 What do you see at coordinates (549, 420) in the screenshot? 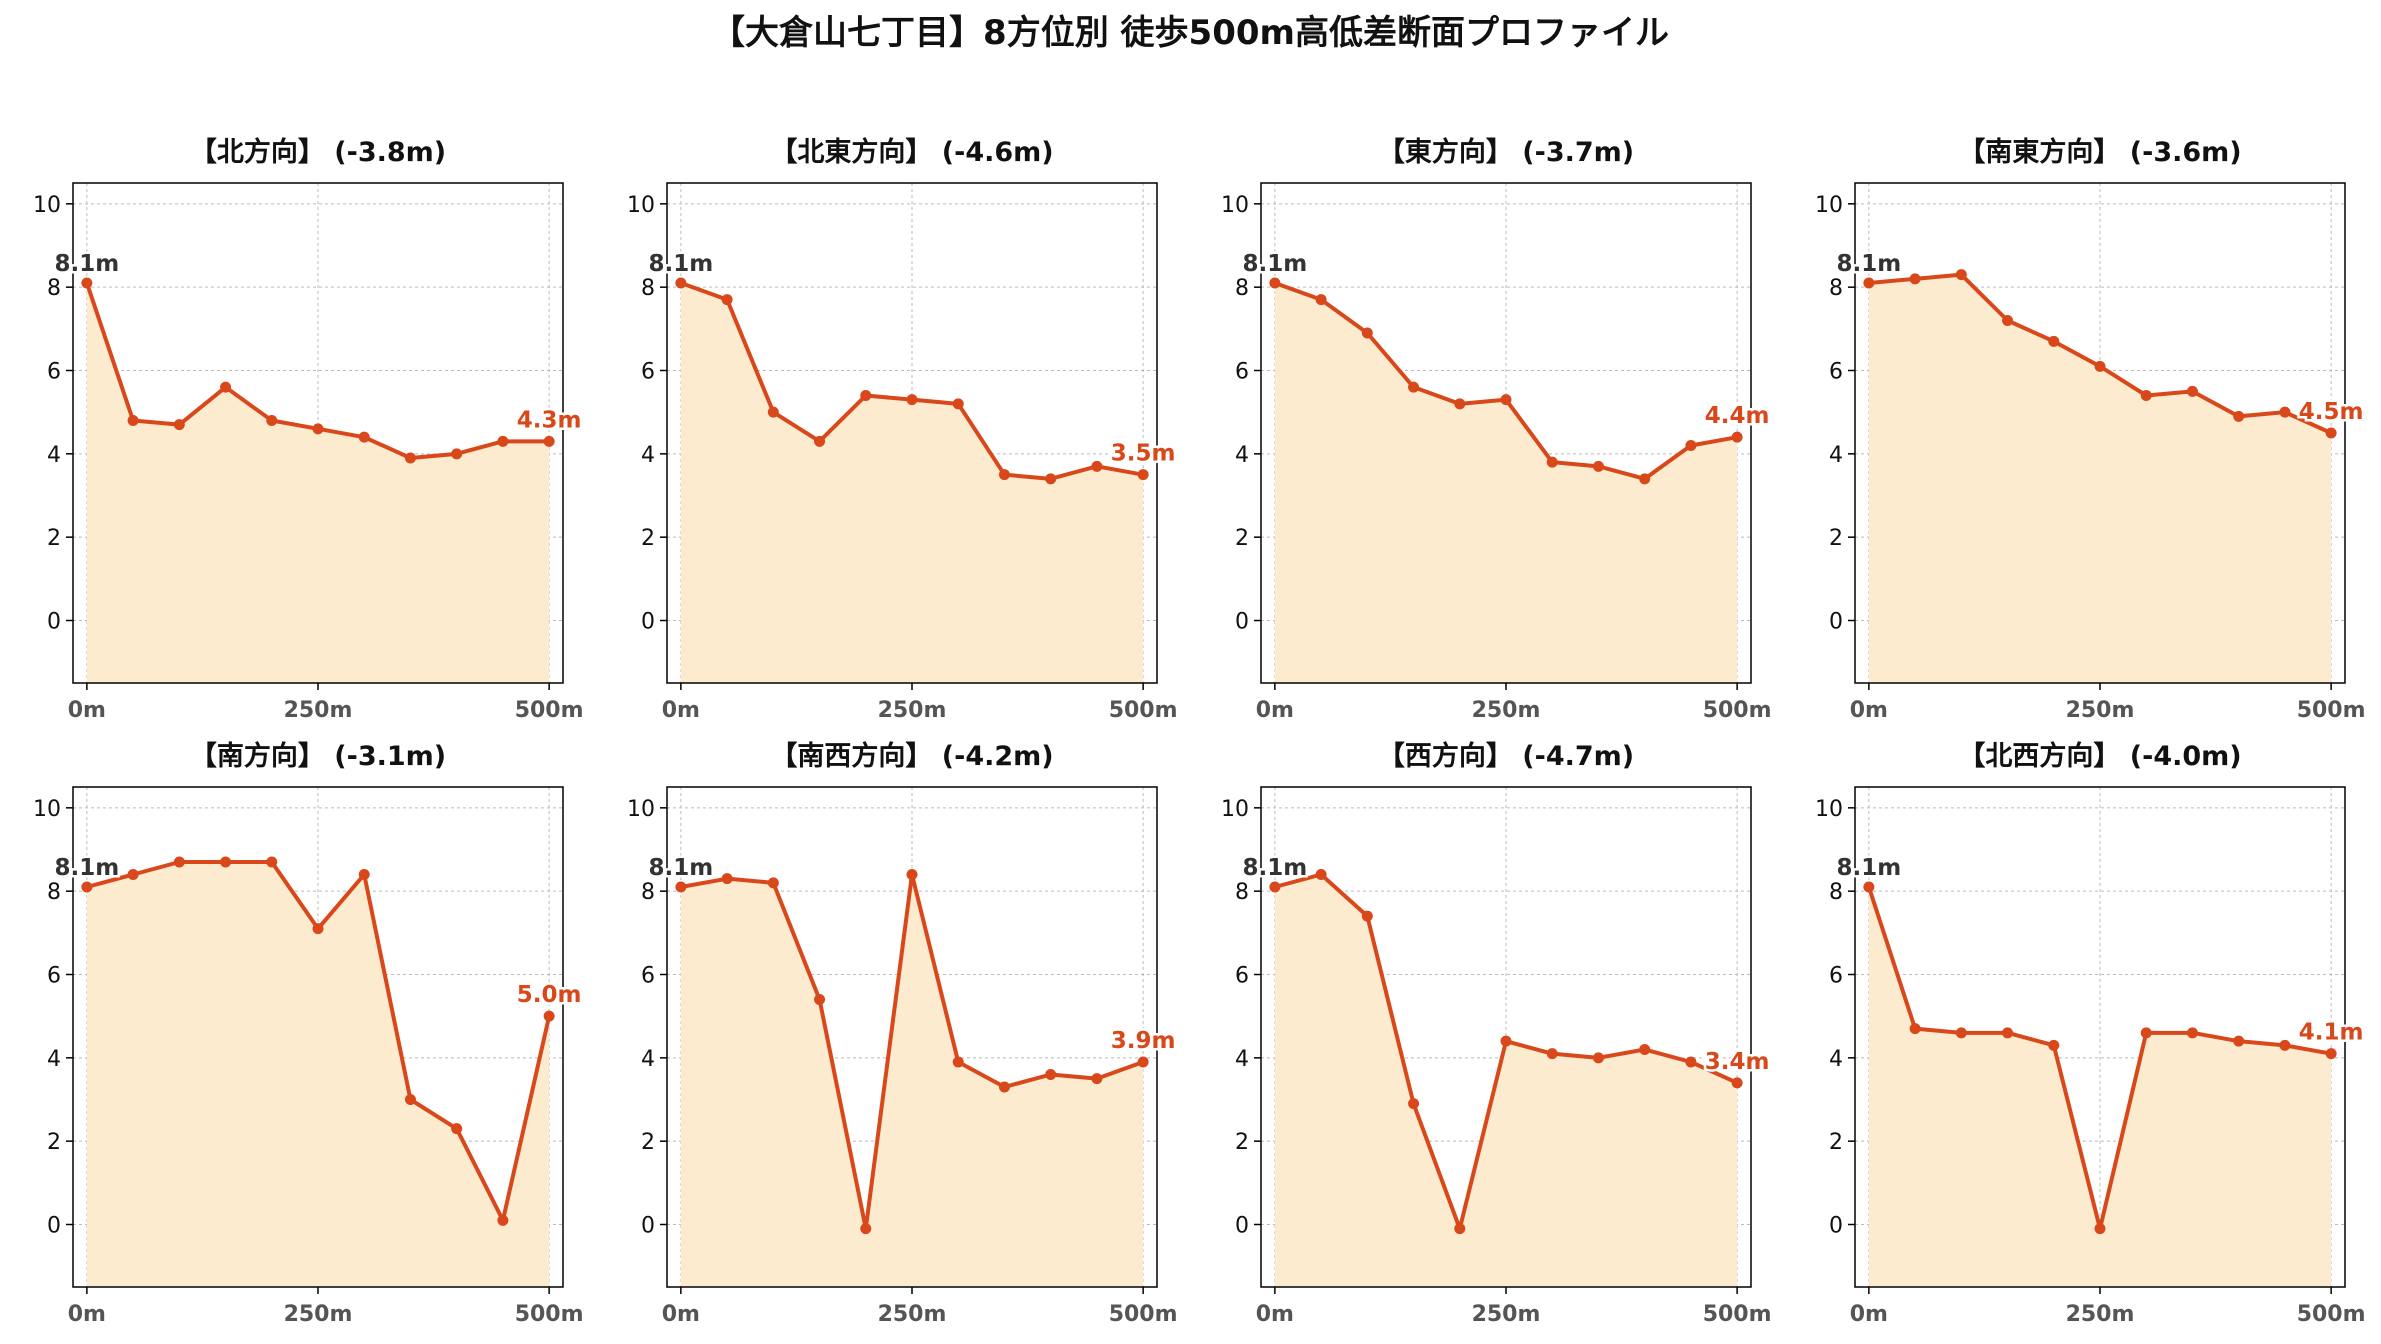
I see `end-value-label: 4.3m` at bounding box center [549, 420].